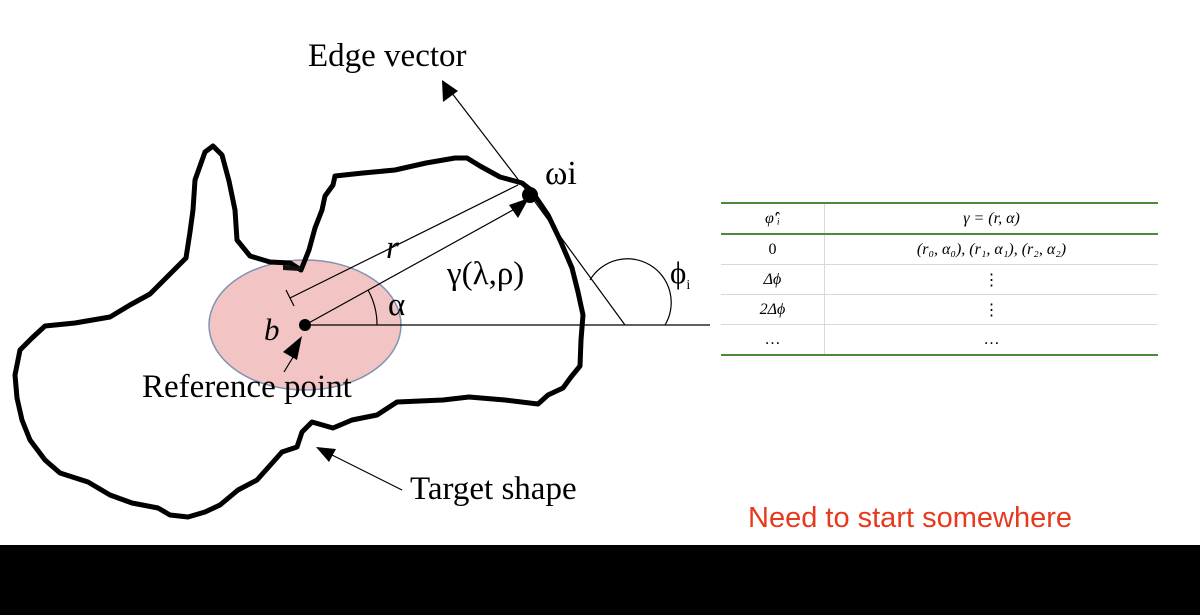 This screenshot has width=1200, height=615. I want to click on edge-vector-arrowhead, so click(450, 91).